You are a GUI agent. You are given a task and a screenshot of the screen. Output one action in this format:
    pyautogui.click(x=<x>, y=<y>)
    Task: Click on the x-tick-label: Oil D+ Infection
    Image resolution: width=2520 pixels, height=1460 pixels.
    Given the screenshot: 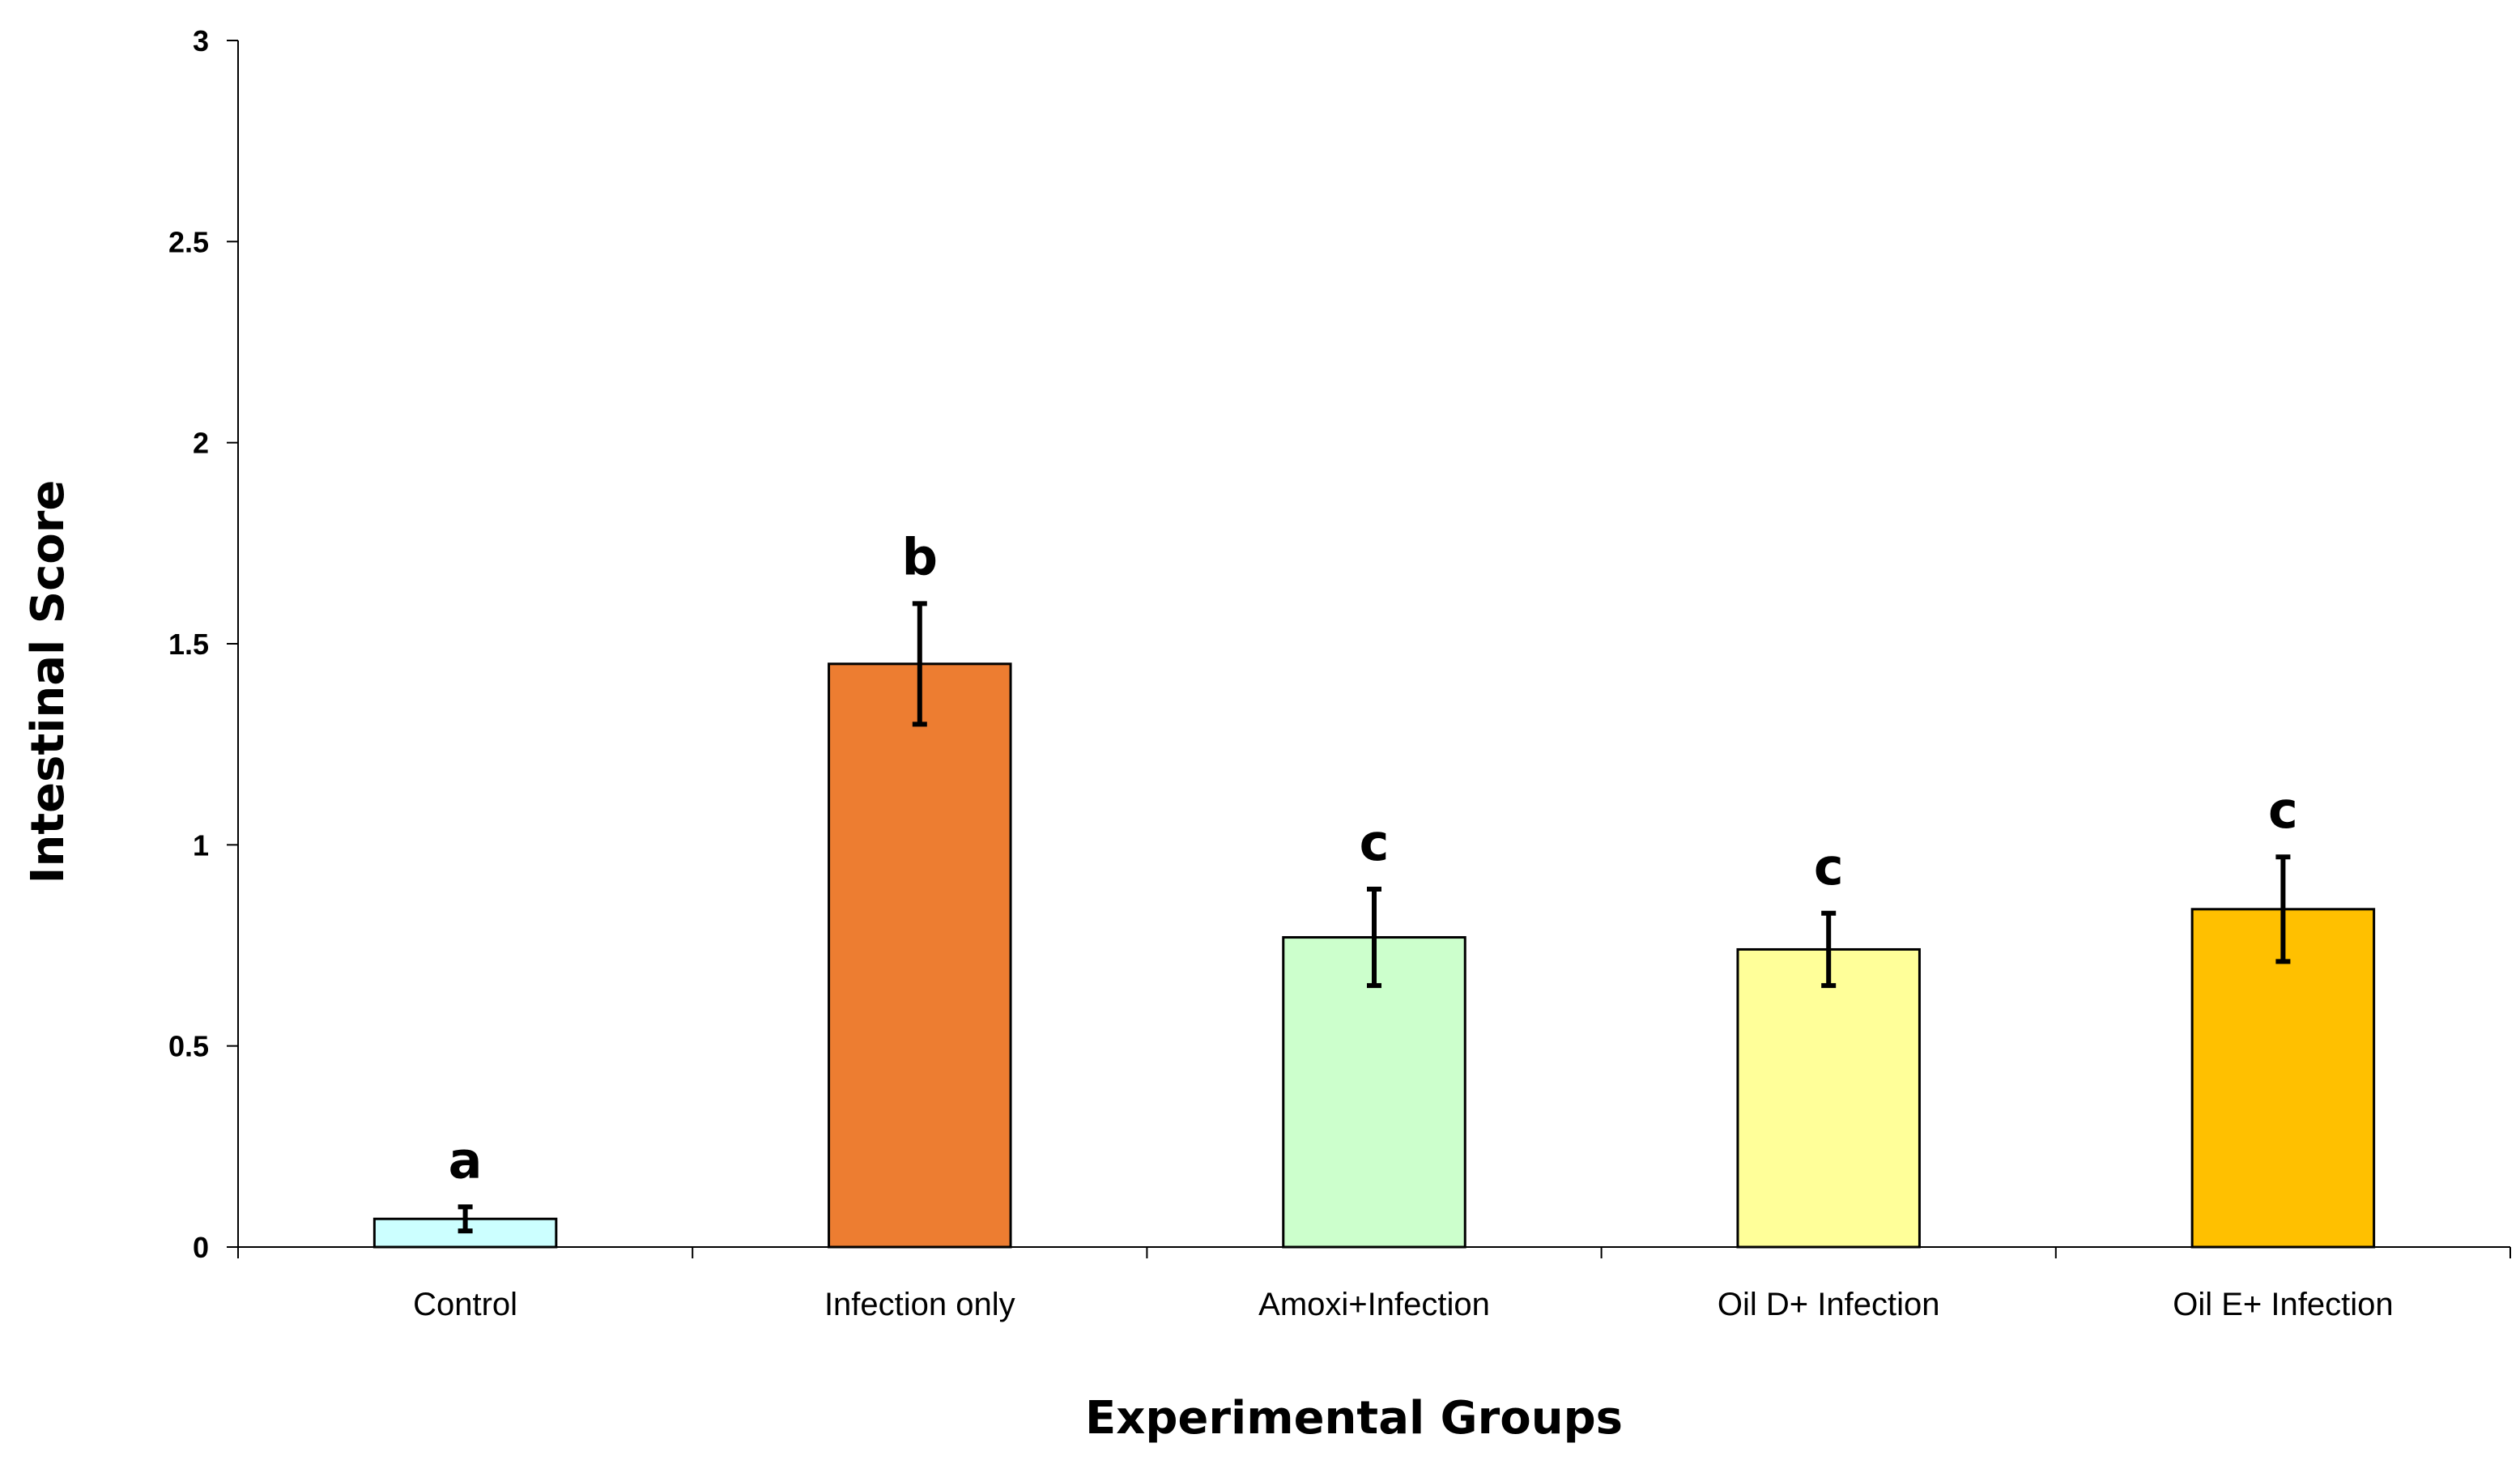 What is the action you would take?
    pyautogui.click(x=1829, y=1304)
    